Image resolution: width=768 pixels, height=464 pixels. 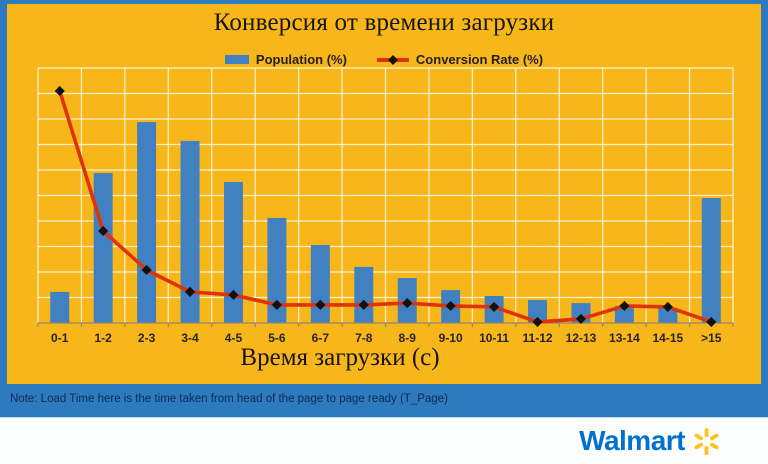 I want to click on x-tick-label: 2-3, so click(x=146, y=338).